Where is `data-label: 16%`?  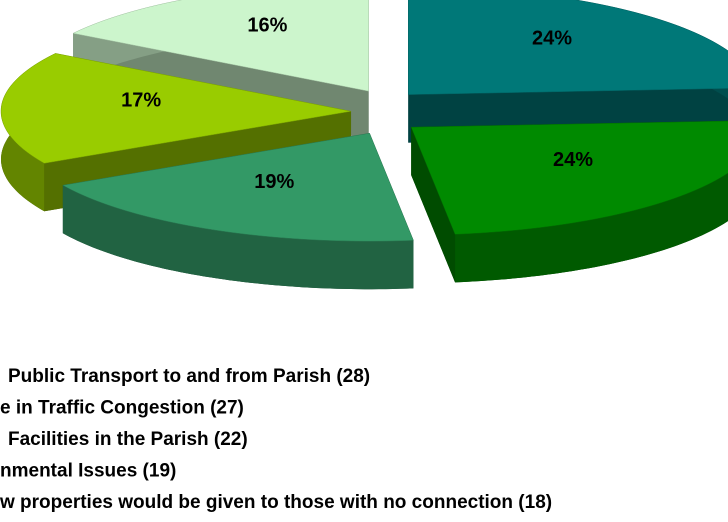
data-label: 16% is located at coordinates (267, 26).